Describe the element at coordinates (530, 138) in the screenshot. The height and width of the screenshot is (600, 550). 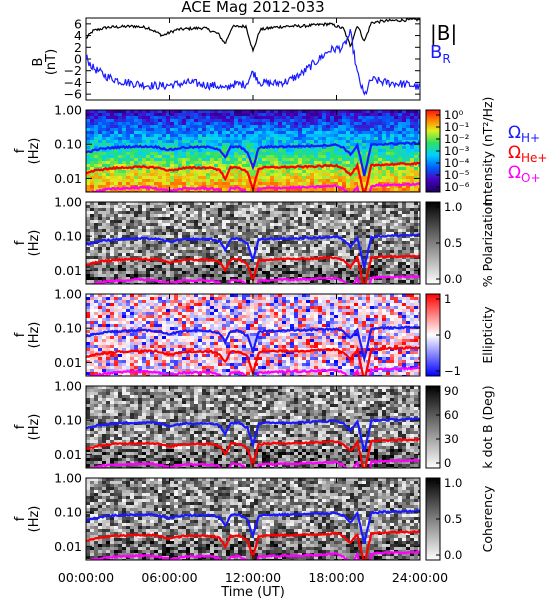
I see `omega-sub: H+` at that location.